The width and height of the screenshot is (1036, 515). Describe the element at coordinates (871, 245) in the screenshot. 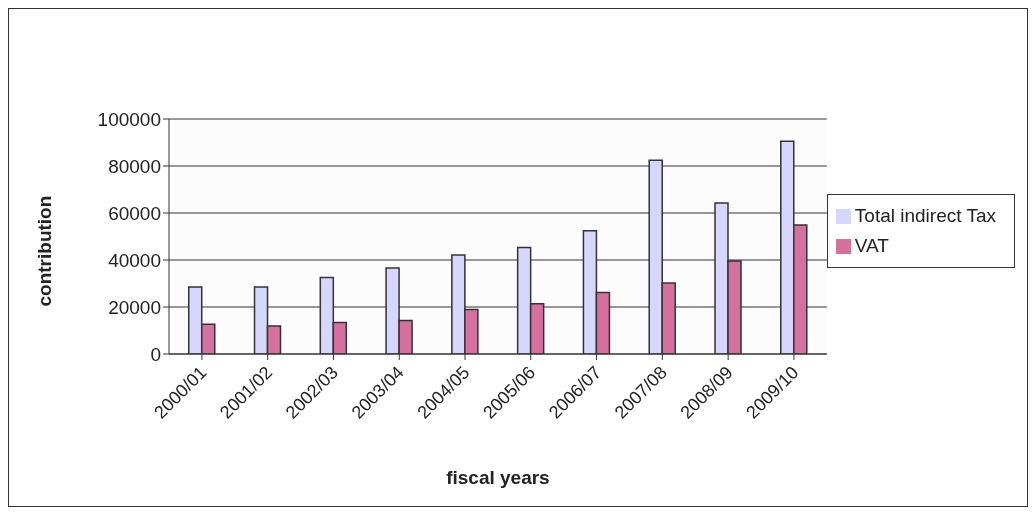

I see `legend-label: VAT` at that location.